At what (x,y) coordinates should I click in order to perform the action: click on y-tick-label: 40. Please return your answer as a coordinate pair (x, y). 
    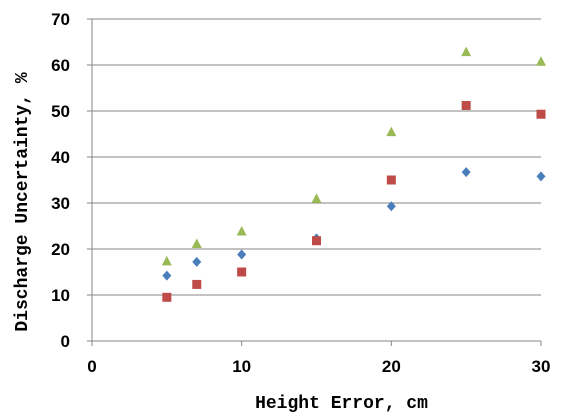
    Looking at the image, I should click on (60, 157).